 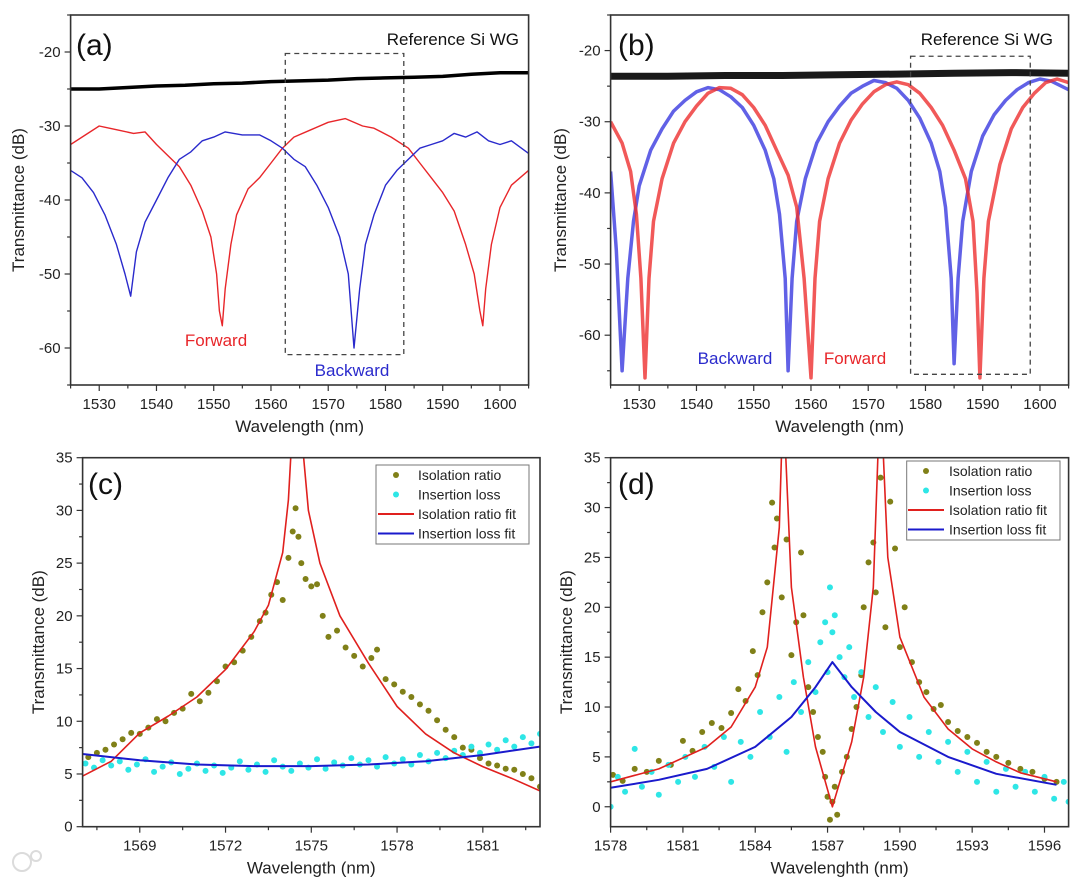 What do you see at coordinates (299, 80) in the screenshot?
I see `series-reference-si-wg` at bounding box center [299, 80].